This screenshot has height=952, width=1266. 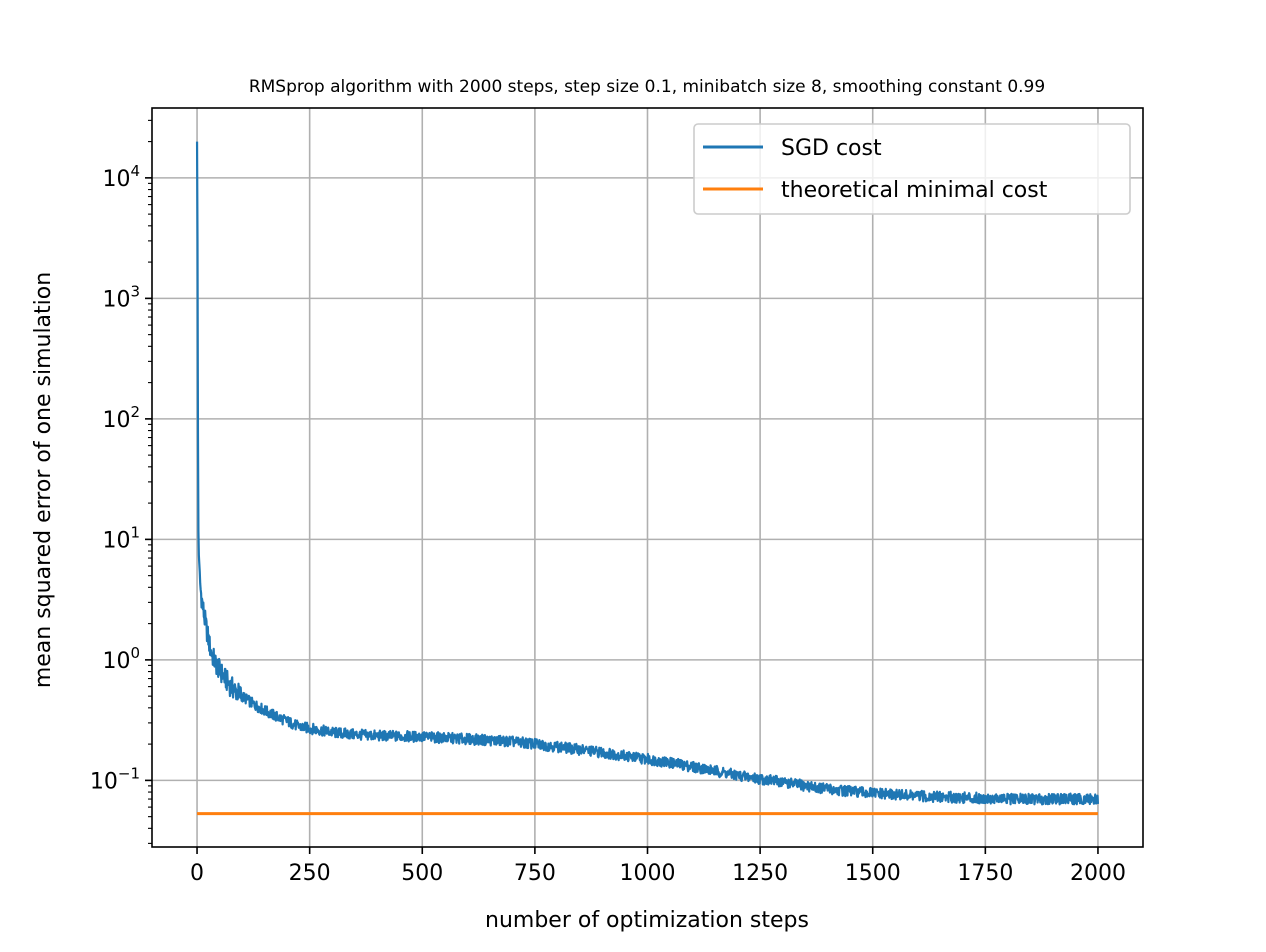 What do you see at coordinates (121, 177) in the screenshot?
I see `y-tick-label: 10⁴` at bounding box center [121, 177].